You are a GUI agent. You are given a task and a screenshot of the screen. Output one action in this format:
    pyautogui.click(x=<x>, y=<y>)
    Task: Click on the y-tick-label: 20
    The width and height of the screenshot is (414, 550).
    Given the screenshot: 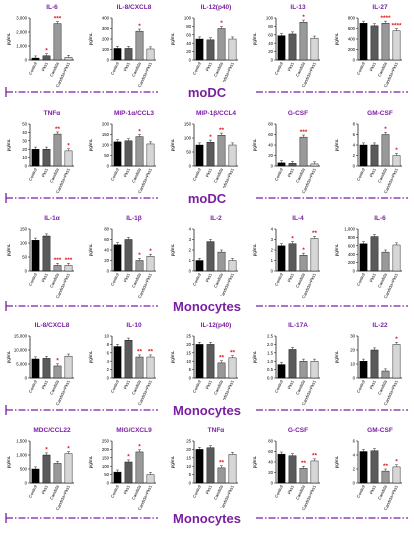 What is the action you would take?
    pyautogui.click(x=24, y=149)
    